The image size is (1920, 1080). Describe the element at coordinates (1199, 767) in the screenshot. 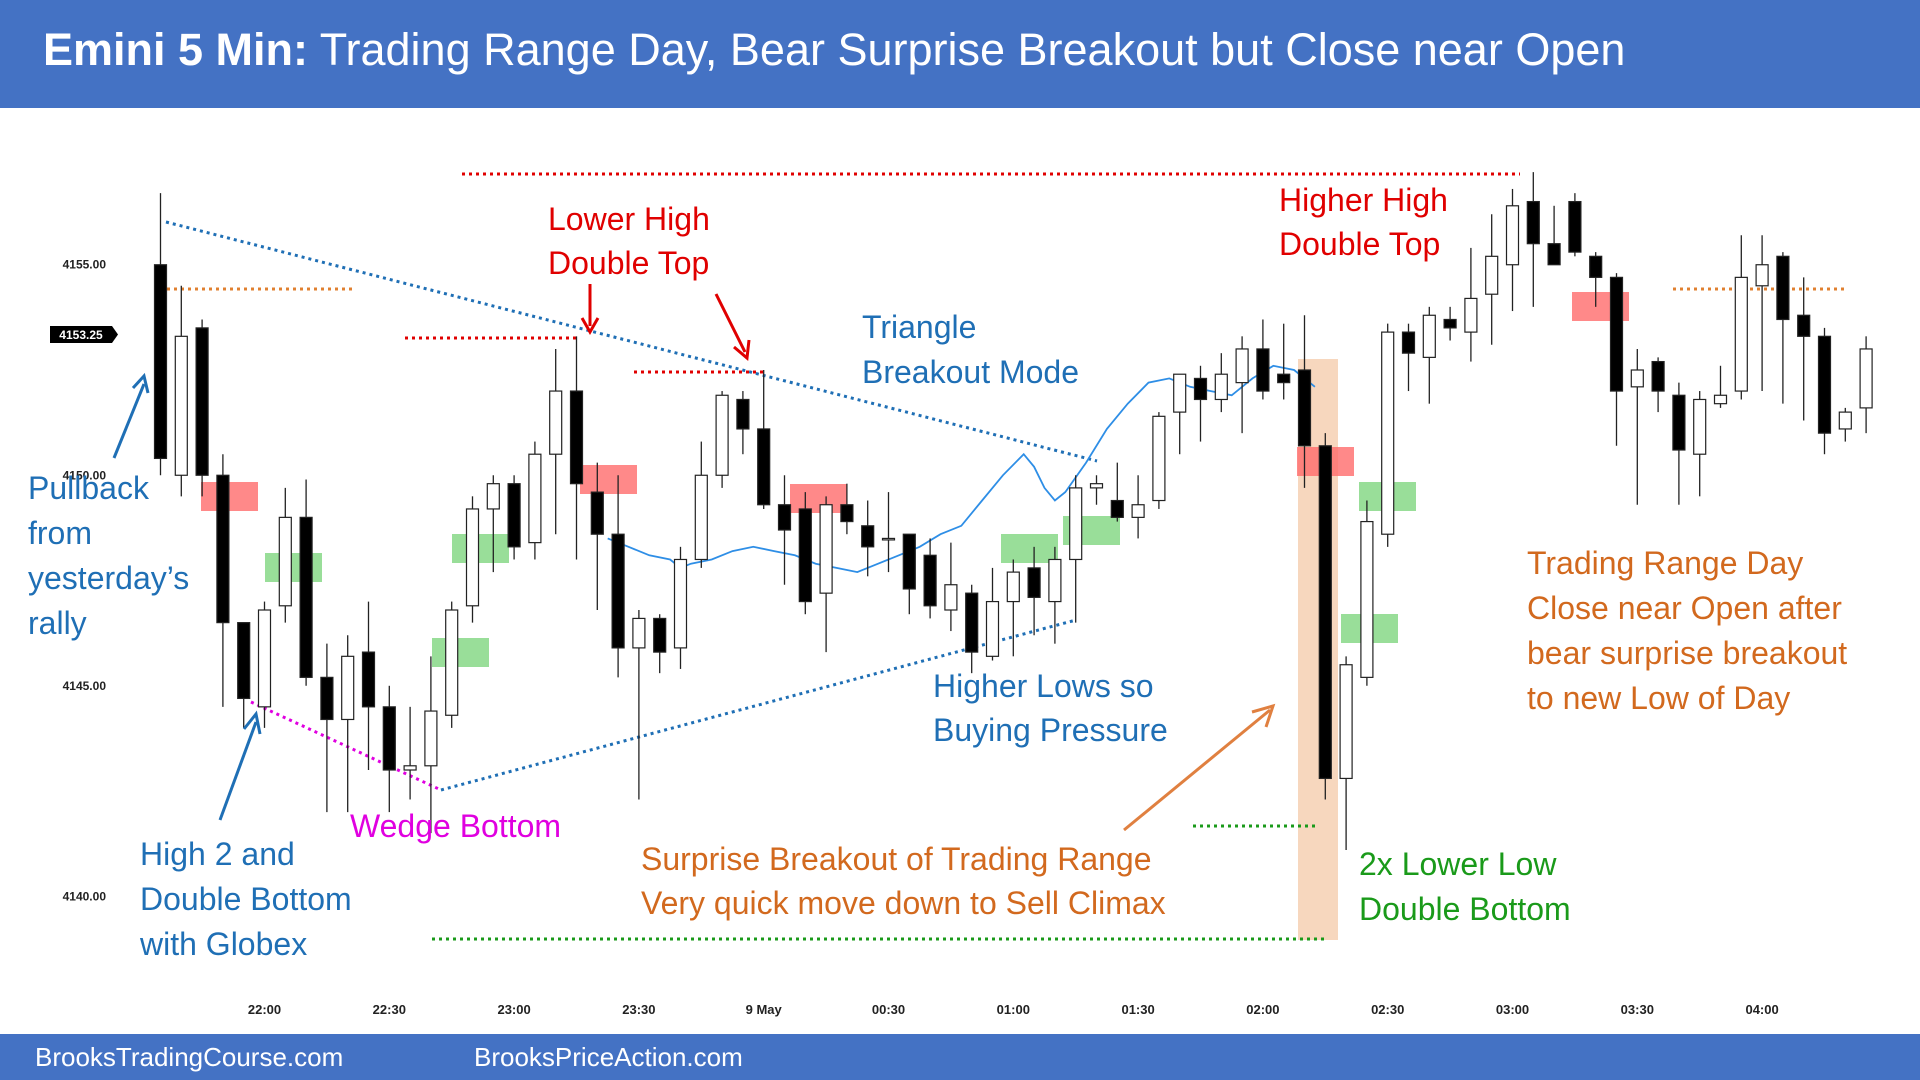

I see `arrow-surprise-breakout` at that location.